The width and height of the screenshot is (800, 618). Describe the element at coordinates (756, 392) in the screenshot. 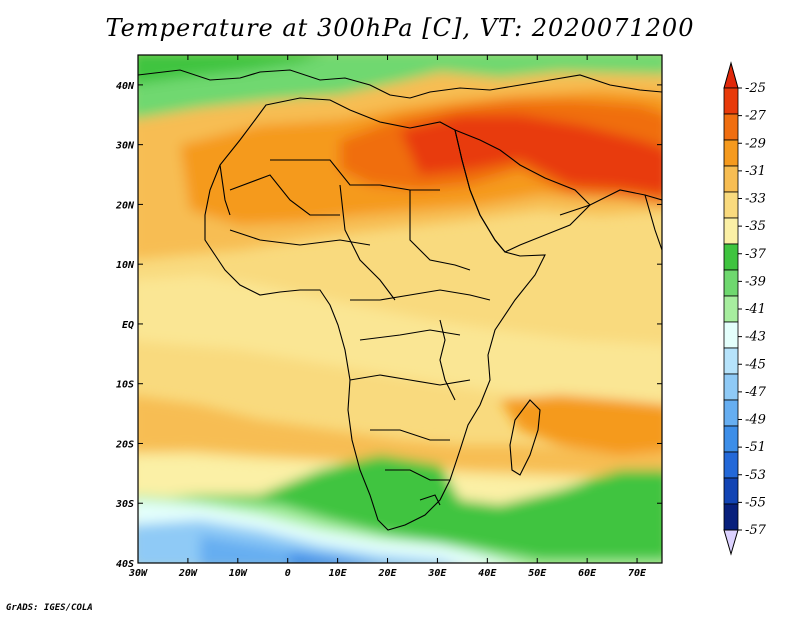

I see `colorbar-label: -47` at that location.